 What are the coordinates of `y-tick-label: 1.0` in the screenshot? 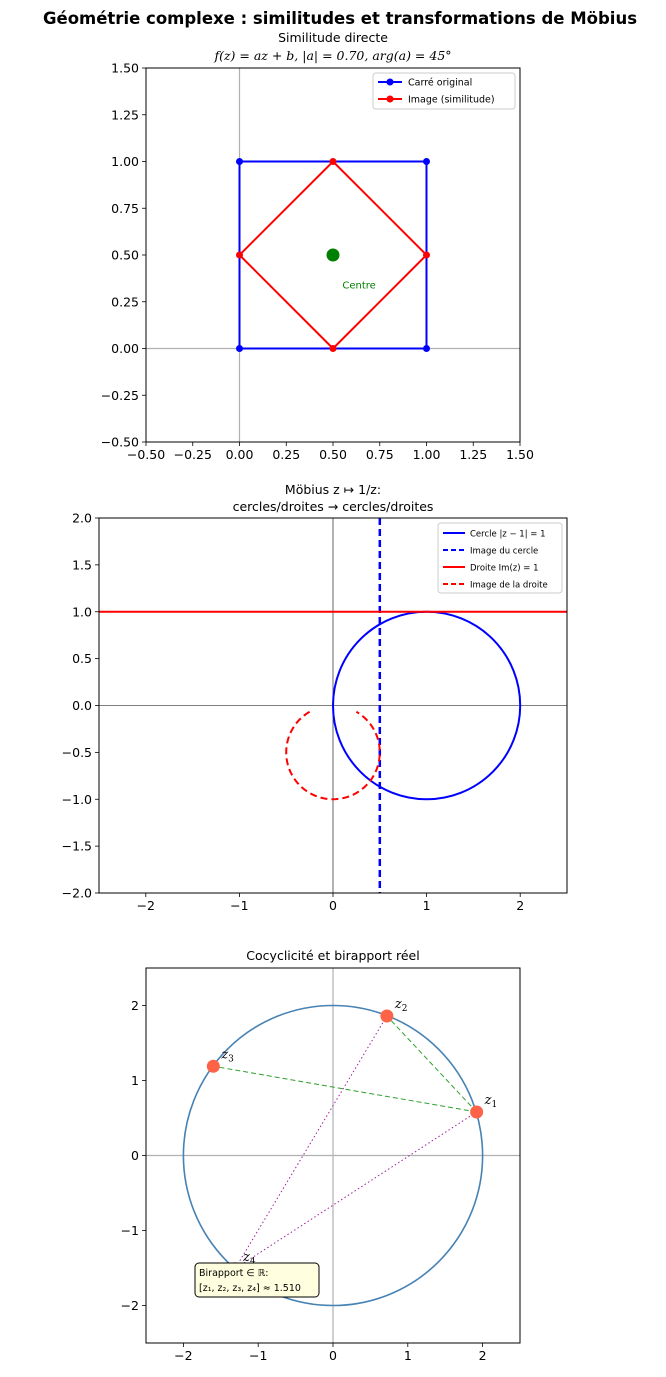 It's located at (82, 611).